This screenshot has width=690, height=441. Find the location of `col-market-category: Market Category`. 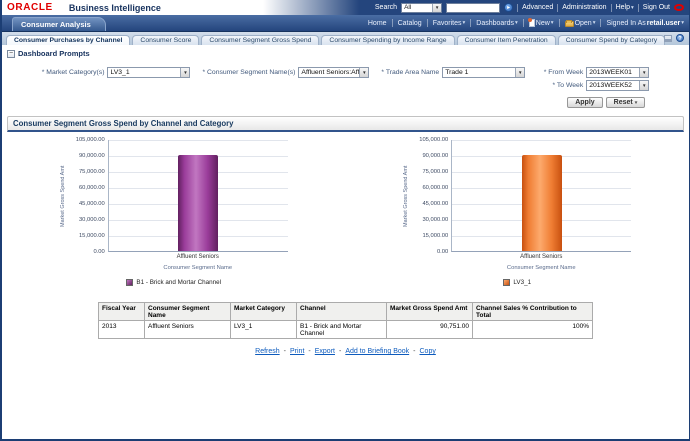

col-market-category: Market Category is located at coordinates (263, 311).